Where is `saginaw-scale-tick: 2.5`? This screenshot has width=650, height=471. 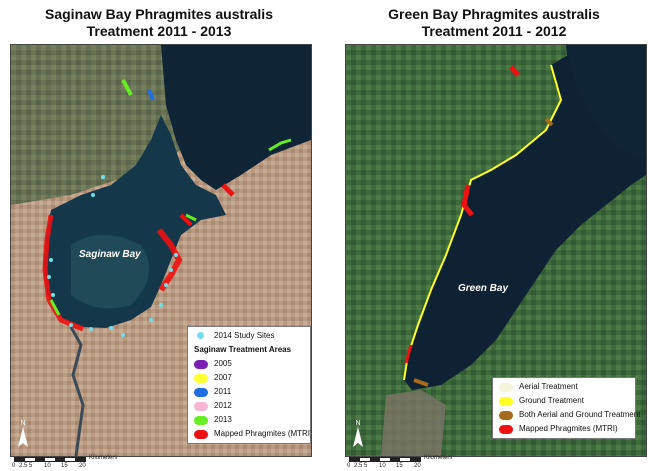
saginaw-scale-tick: 2.5 is located at coordinates (23, 466).